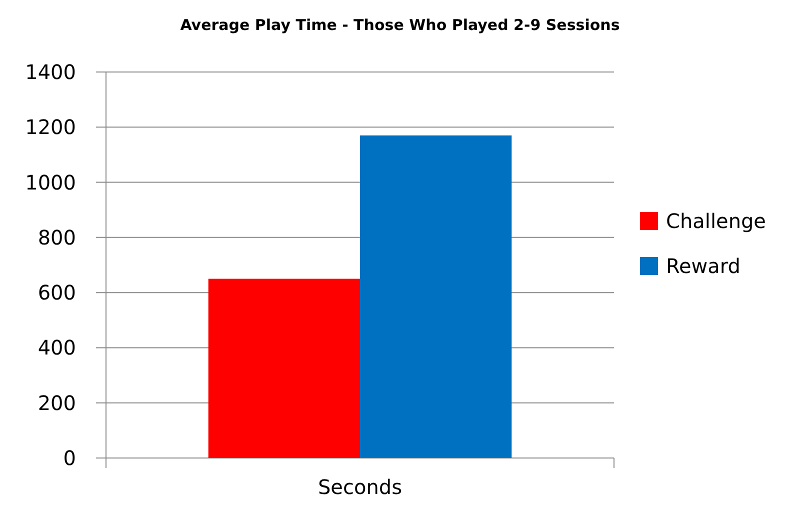 The height and width of the screenshot is (505, 794). Describe the element at coordinates (69, 458) in the screenshot. I see `y-tick-label: 0` at that location.